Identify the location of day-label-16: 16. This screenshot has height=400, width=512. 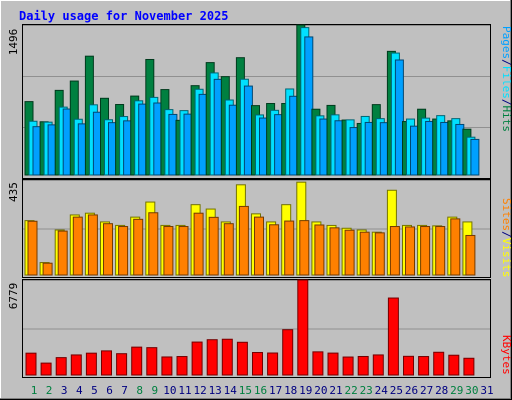
(260, 390).